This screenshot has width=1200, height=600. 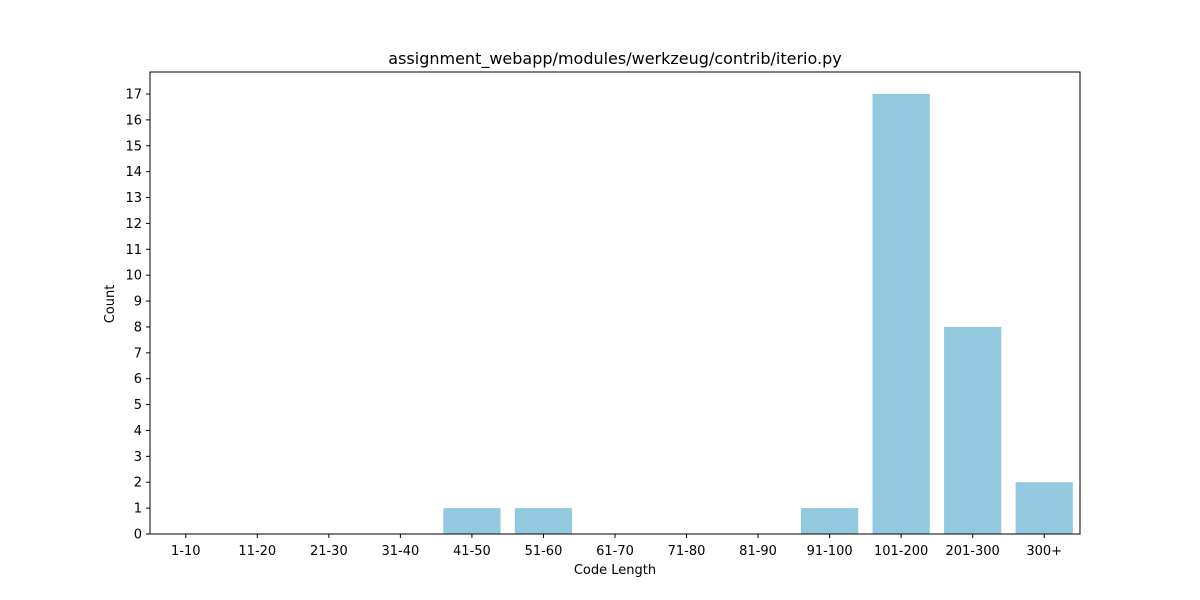 What do you see at coordinates (329, 551) in the screenshot?
I see `x-tick-label: 21-30` at bounding box center [329, 551].